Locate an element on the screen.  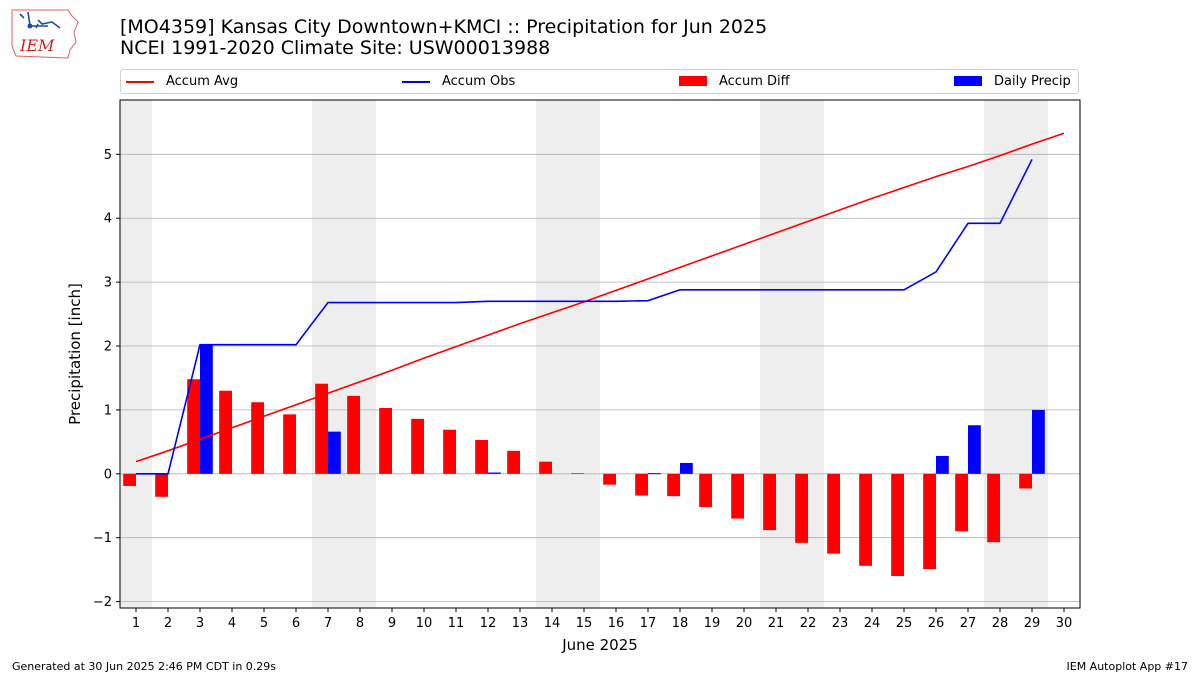
station-dot-icon is located at coordinates (30, 26).